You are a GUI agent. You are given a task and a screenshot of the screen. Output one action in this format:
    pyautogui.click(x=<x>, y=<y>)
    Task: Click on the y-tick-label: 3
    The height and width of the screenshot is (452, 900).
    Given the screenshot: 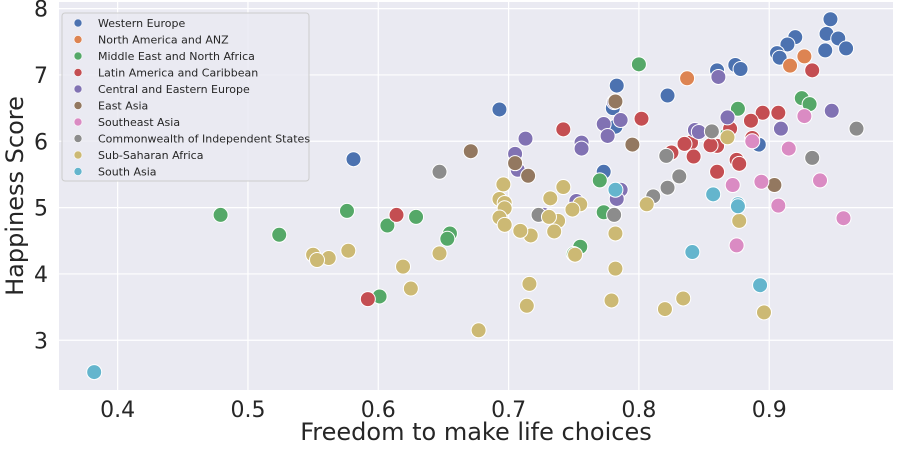 What is the action you would take?
    pyautogui.click(x=41, y=341)
    